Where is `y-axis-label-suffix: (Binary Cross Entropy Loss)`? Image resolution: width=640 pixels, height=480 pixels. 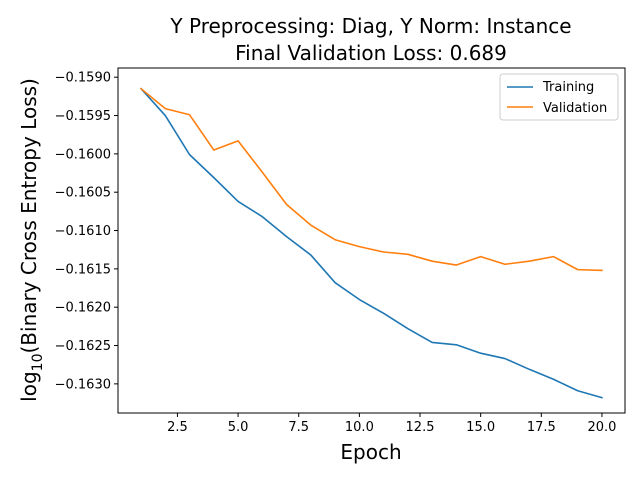
y-axis-label-suffix: (Binary Cross Entropy Loss) is located at coordinates (29, 215).